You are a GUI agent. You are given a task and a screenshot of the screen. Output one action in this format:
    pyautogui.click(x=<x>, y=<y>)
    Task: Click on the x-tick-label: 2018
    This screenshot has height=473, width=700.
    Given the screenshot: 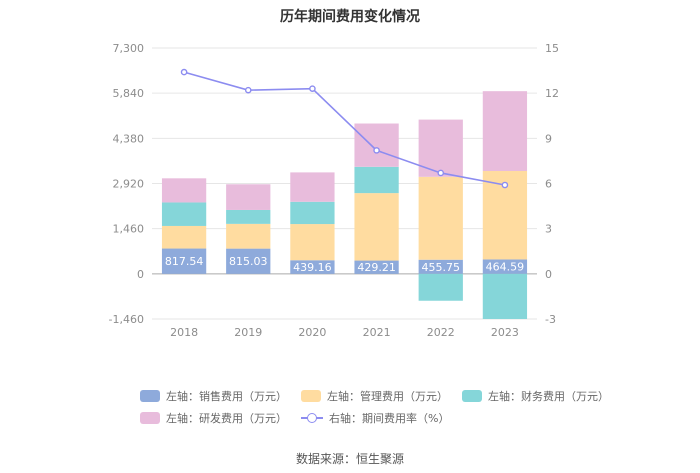 What is the action you would take?
    pyautogui.click(x=184, y=332)
    